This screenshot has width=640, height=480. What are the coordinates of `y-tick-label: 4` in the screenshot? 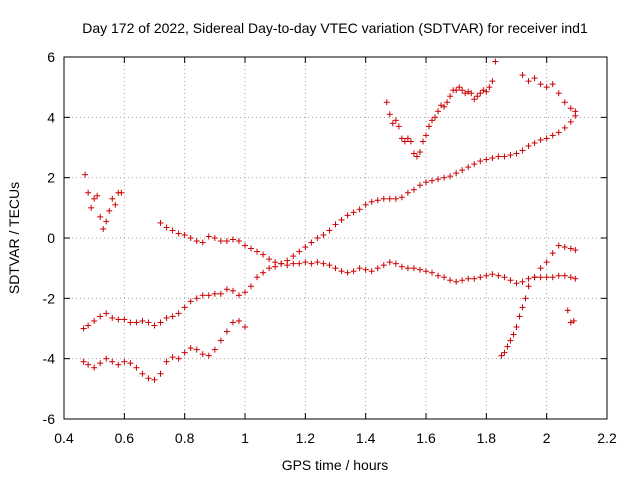 It's located at (51, 117).